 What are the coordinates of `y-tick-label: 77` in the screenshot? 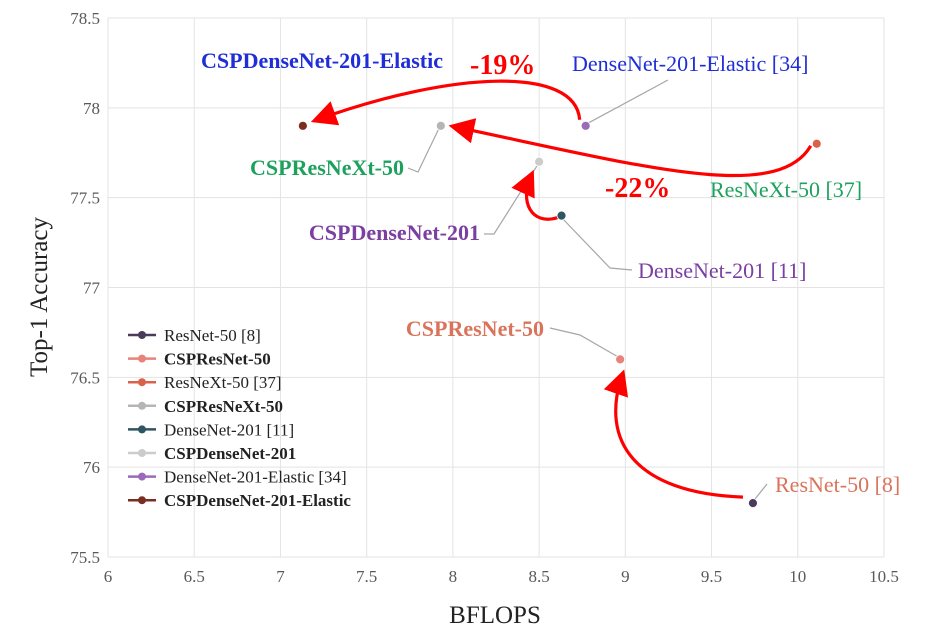 It's located at (92, 288).